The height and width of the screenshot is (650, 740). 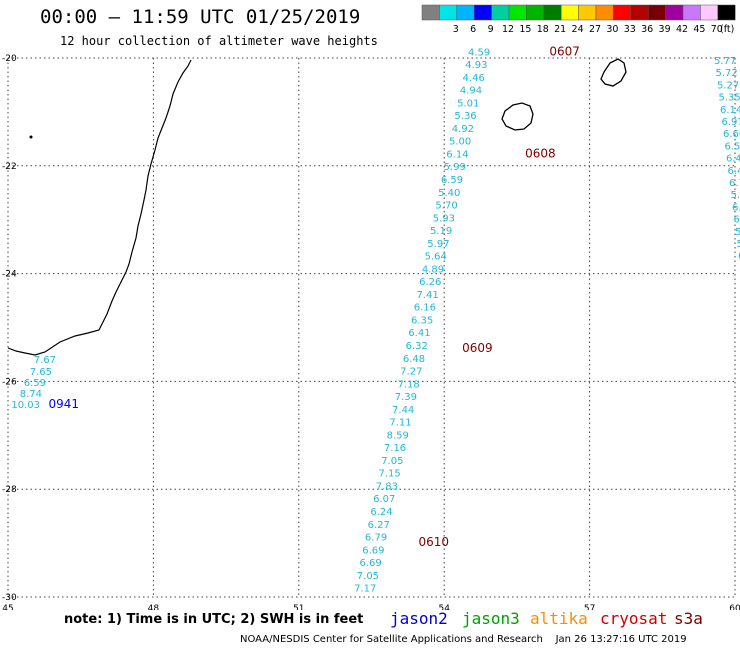 I want to click on legend-label: 39, so click(x=665, y=29).